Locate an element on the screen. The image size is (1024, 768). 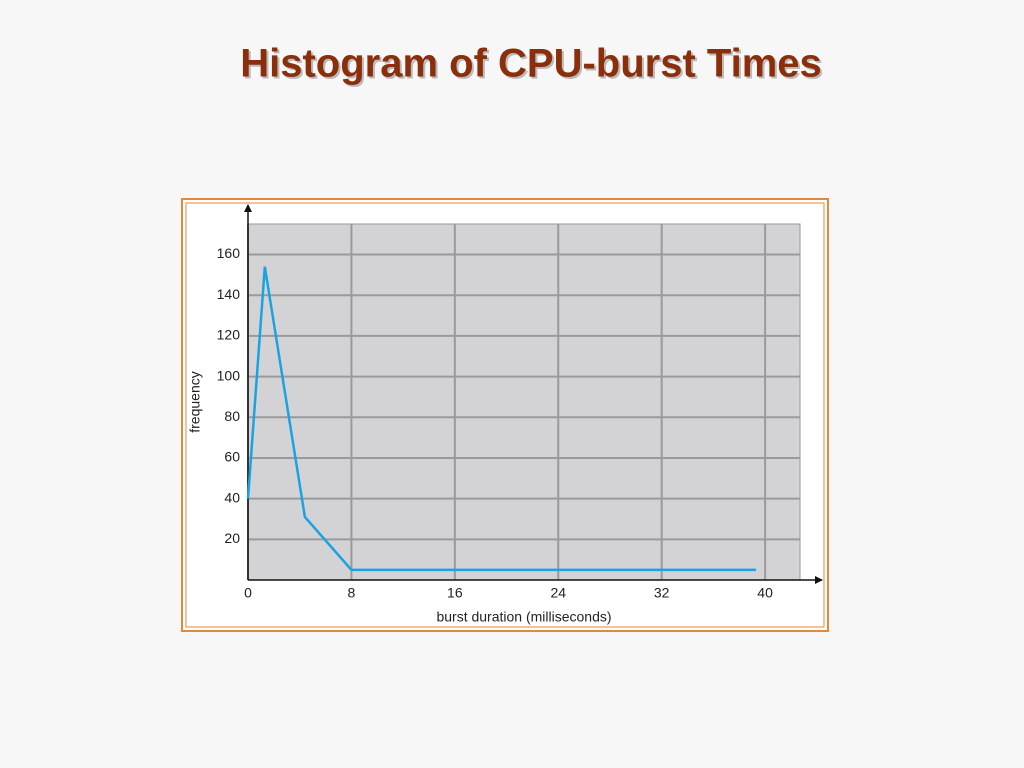
x-tick-label: 0 is located at coordinates (248, 593).